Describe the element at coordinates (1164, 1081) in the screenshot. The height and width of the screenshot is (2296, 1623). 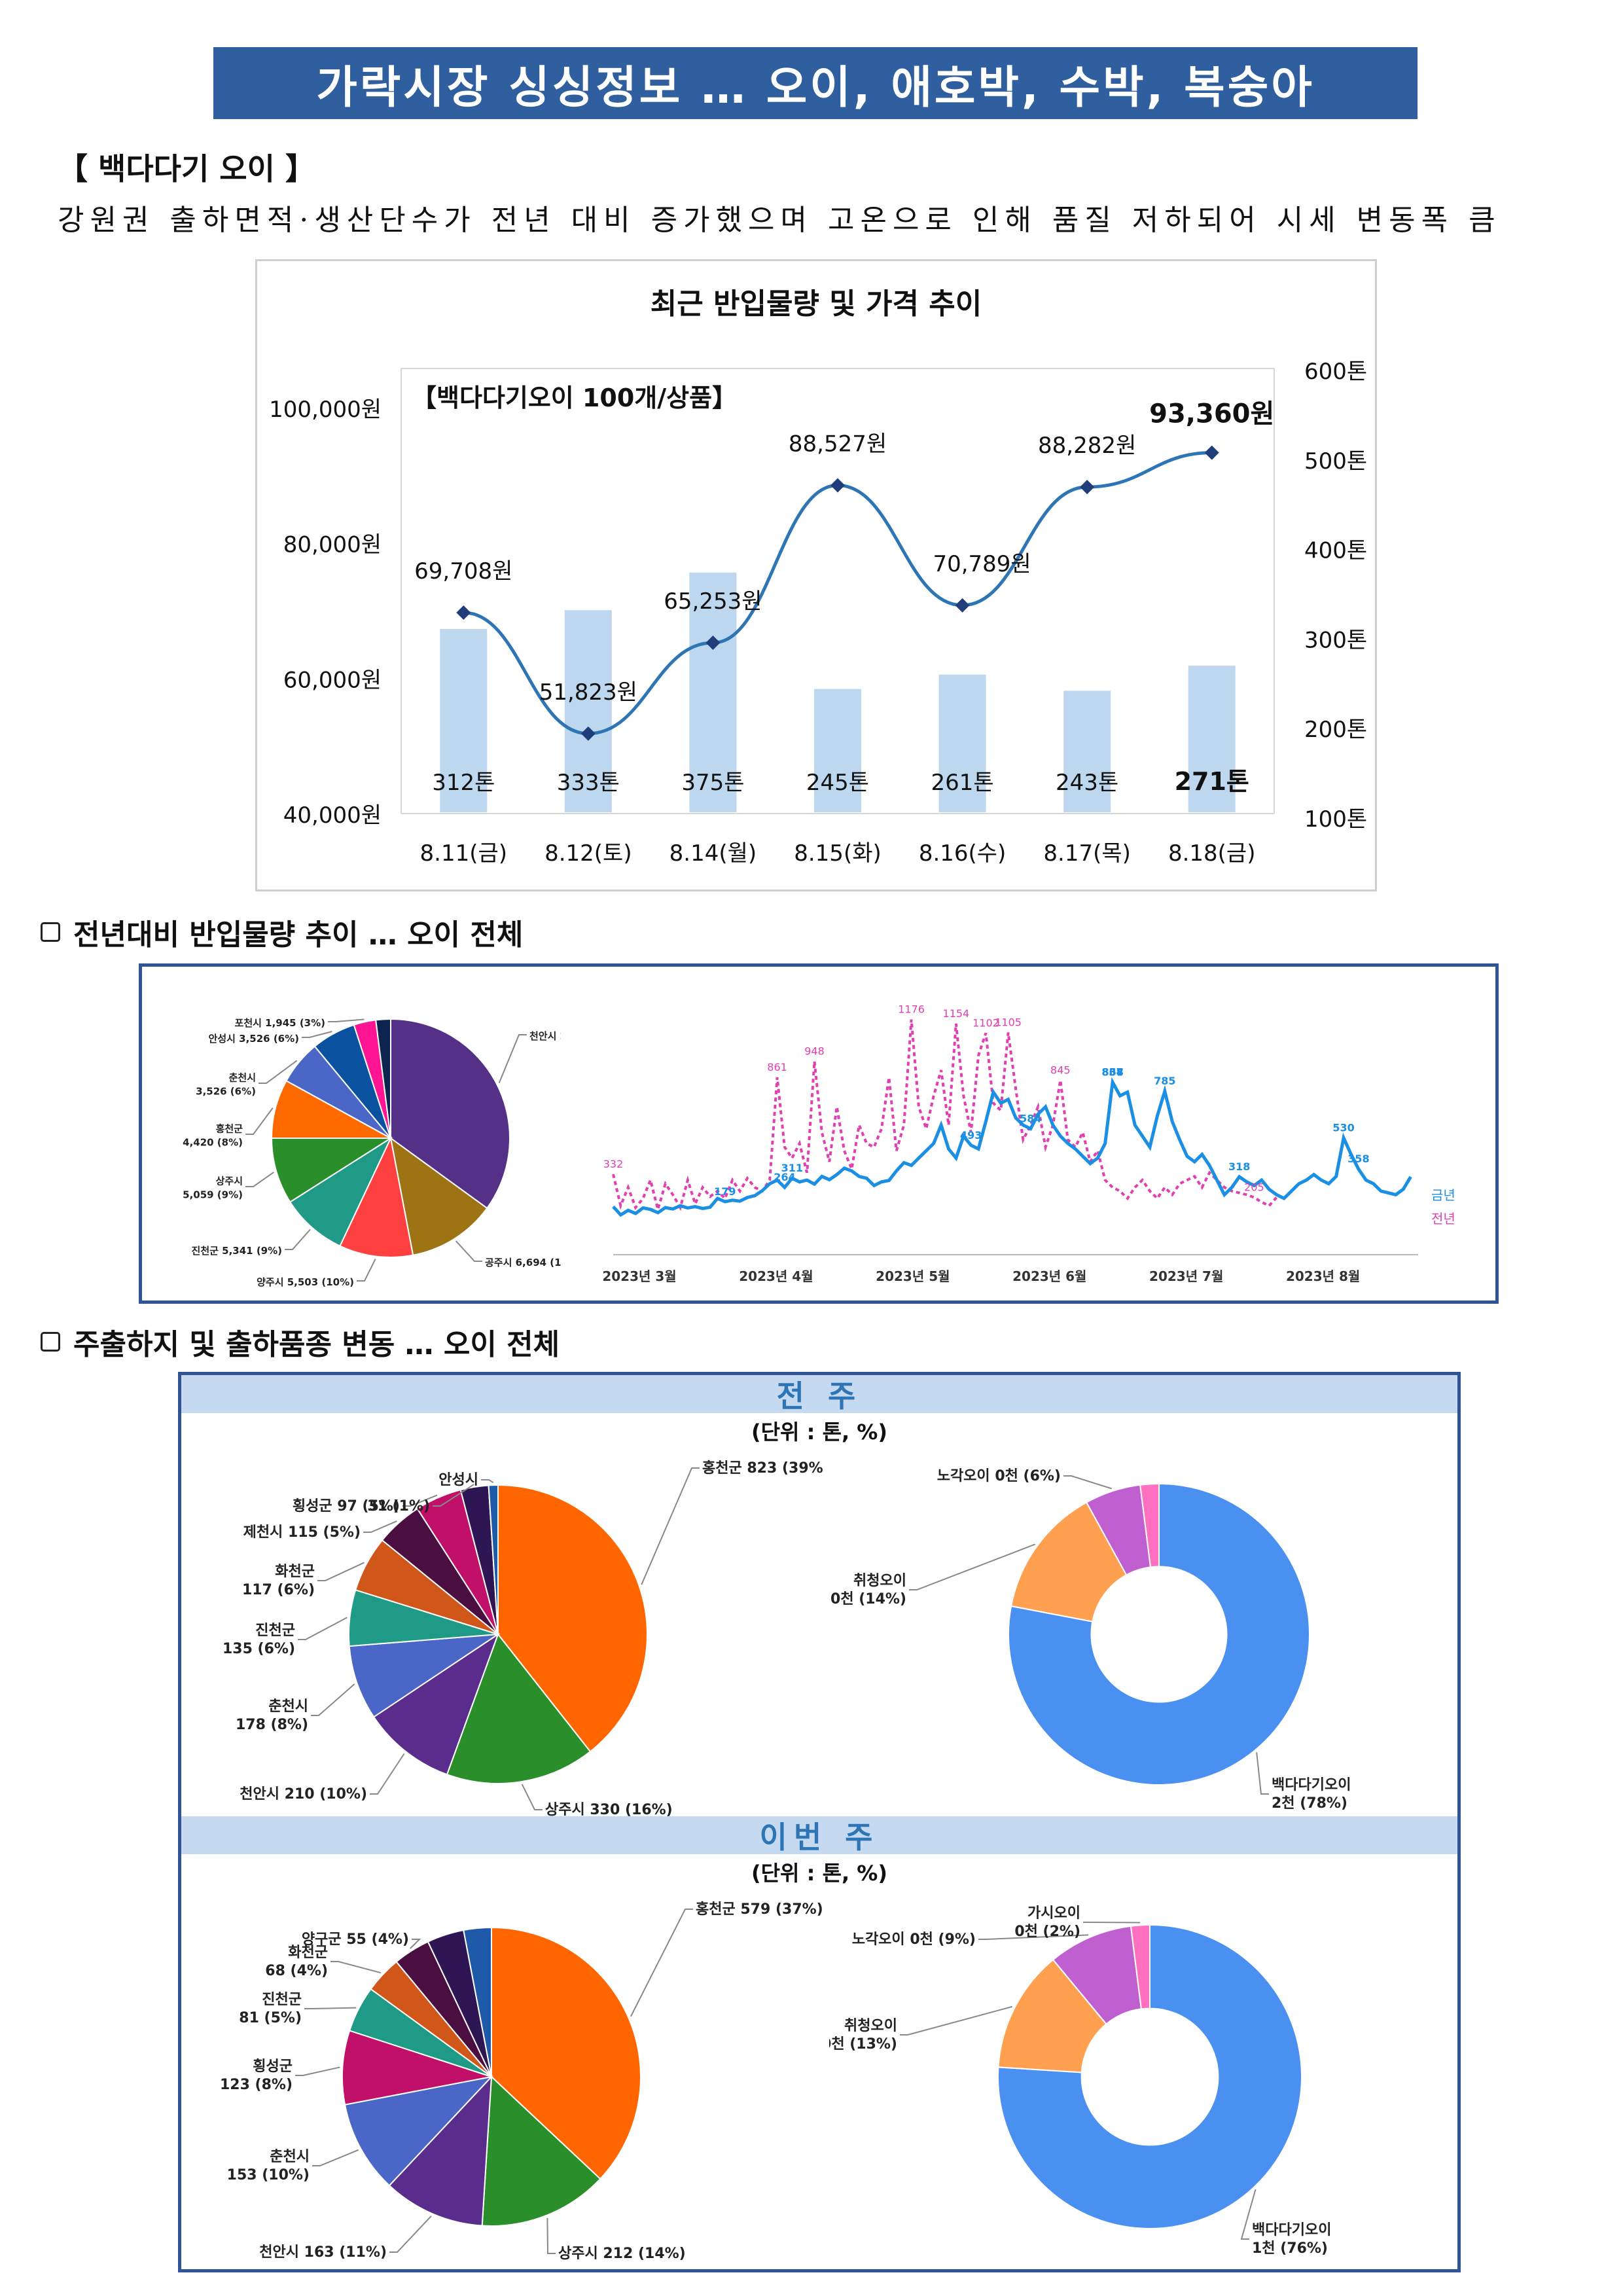
I see `trend-data-label: 785` at that location.